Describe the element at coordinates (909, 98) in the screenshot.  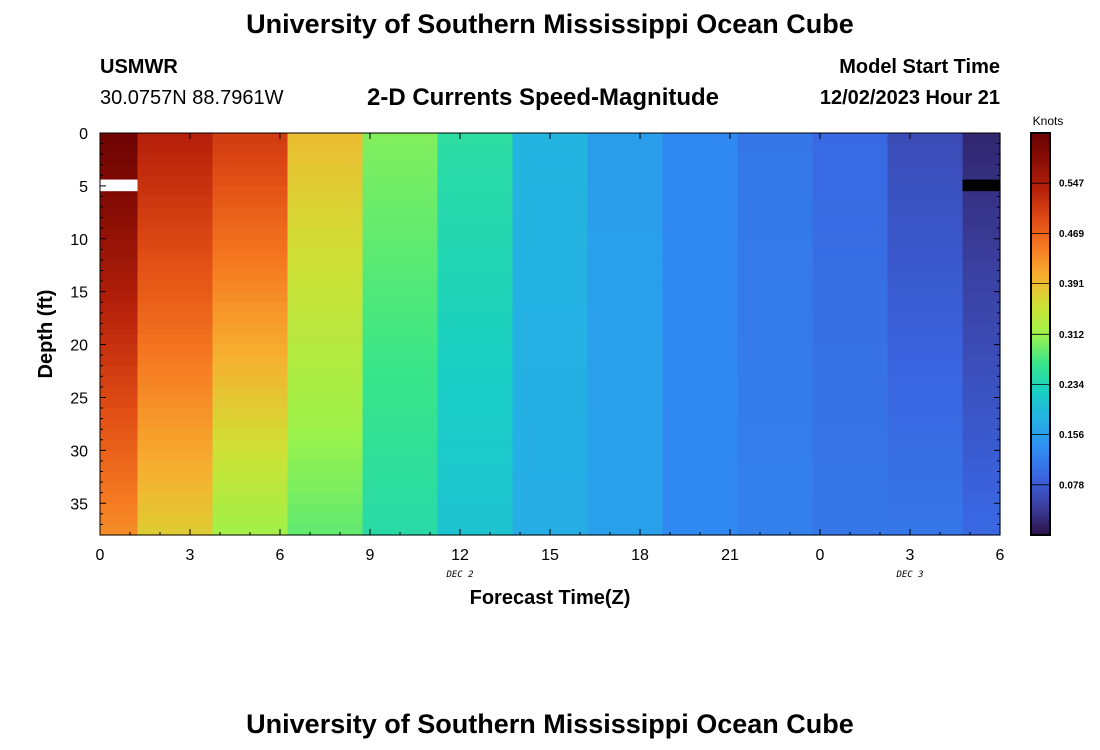
I see `model-start-value: 12/02/2023 Hour 21` at that location.